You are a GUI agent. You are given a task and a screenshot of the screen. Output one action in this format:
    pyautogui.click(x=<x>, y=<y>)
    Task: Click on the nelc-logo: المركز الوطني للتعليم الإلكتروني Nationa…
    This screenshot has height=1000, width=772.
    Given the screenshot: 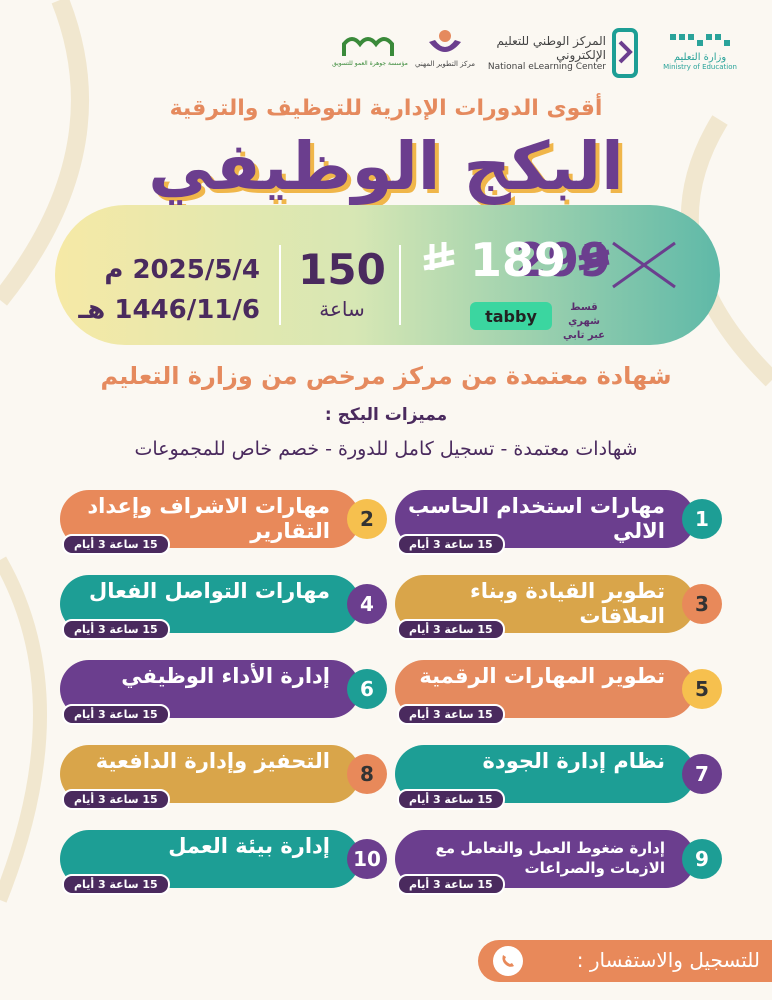 What is the action you would take?
    pyautogui.click(x=558, y=53)
    